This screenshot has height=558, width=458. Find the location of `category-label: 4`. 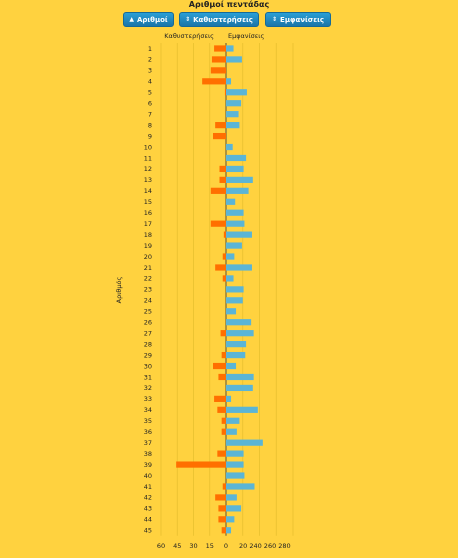

category-label: 4 is located at coordinates (150, 82).